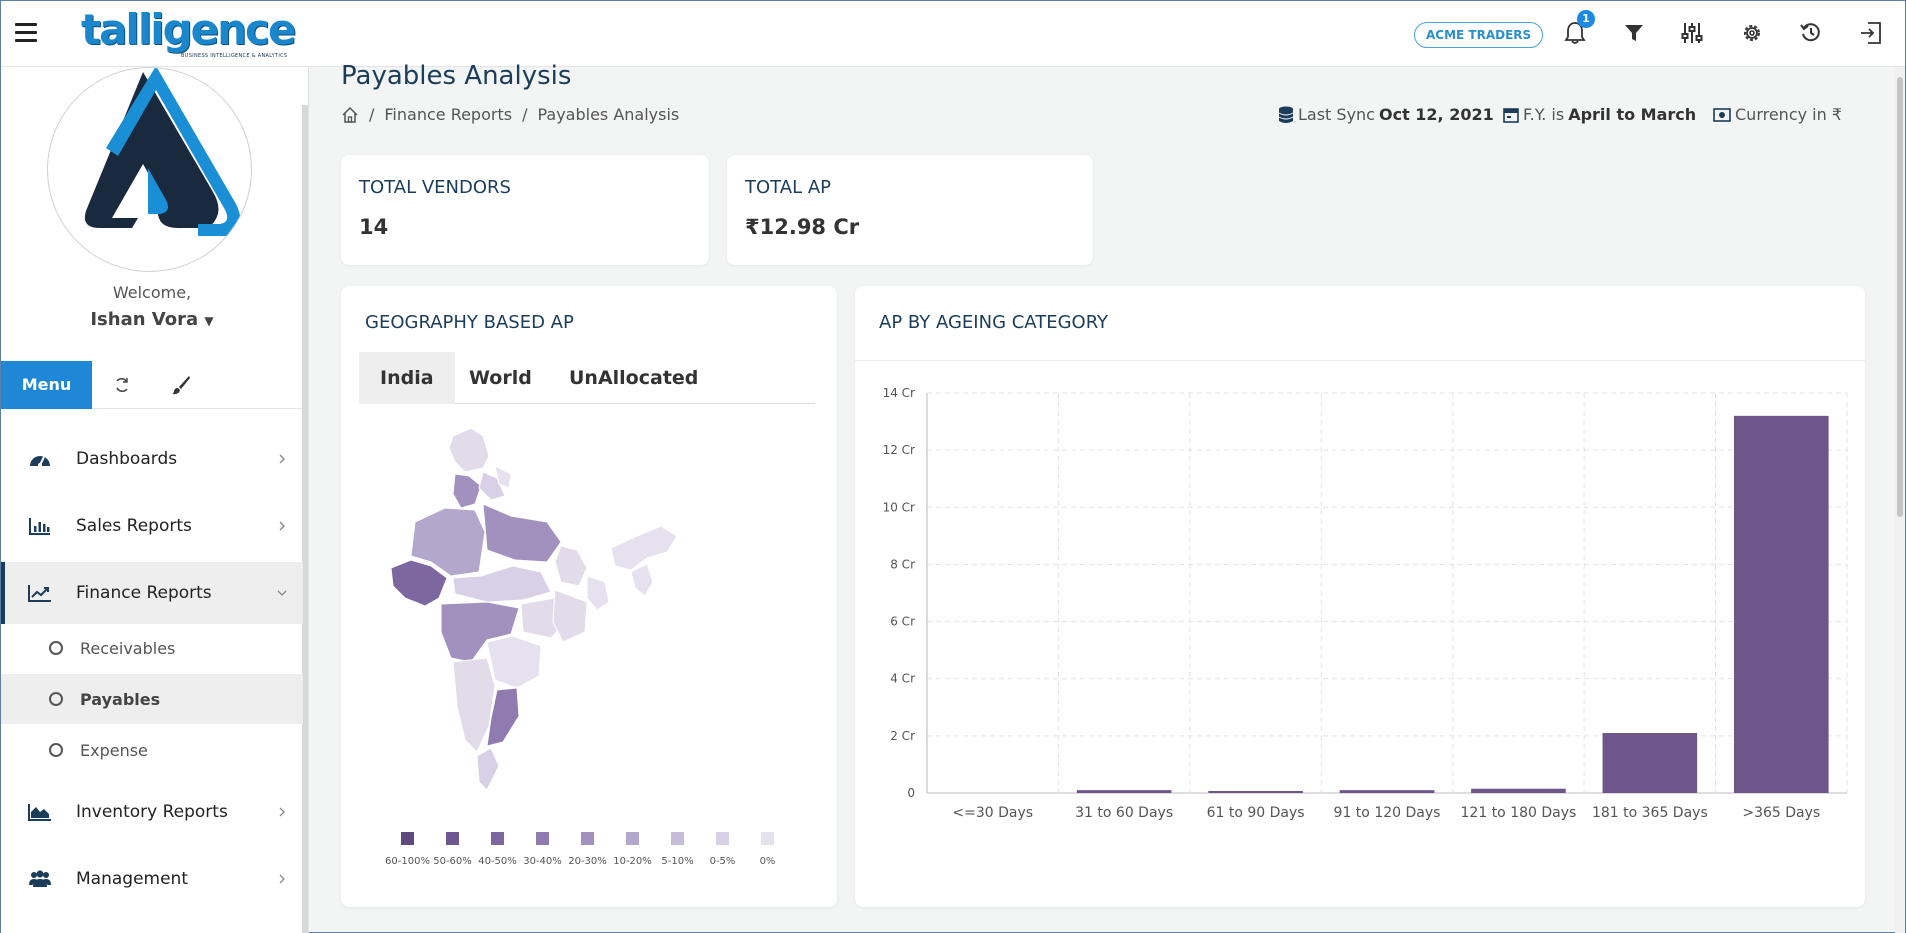 The height and width of the screenshot is (933, 1906). I want to click on kpi-value: ₹12.98 Cr, so click(802, 227).